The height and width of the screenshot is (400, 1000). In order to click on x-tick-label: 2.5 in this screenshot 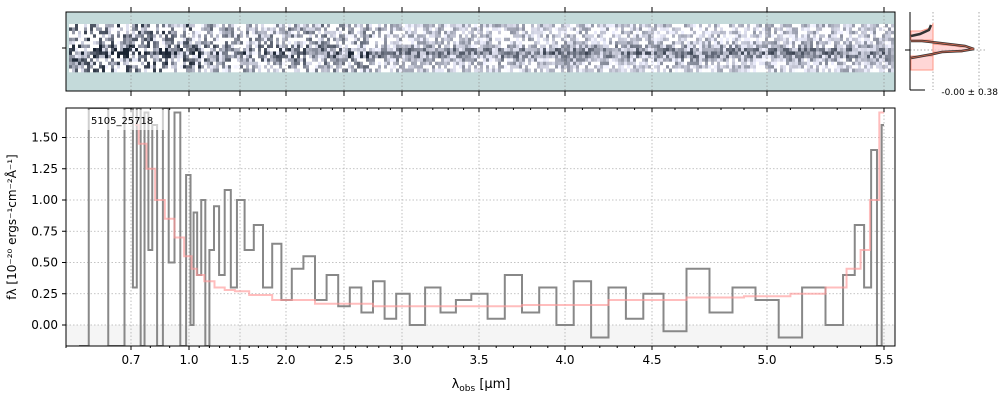, I will do `click(343, 360)`.